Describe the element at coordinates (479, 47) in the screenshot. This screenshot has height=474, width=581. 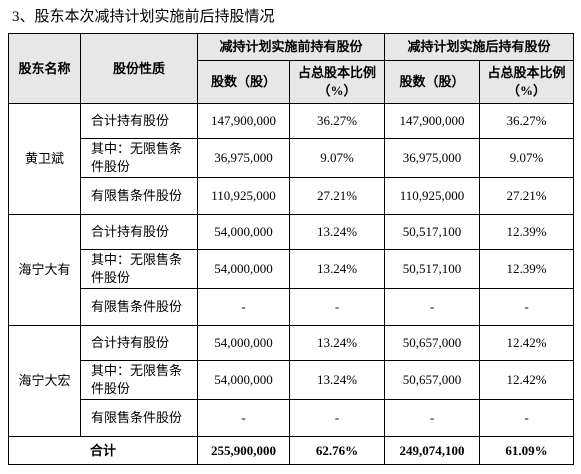
I see `header-cell: 减持计划实施后持有股份` at that location.